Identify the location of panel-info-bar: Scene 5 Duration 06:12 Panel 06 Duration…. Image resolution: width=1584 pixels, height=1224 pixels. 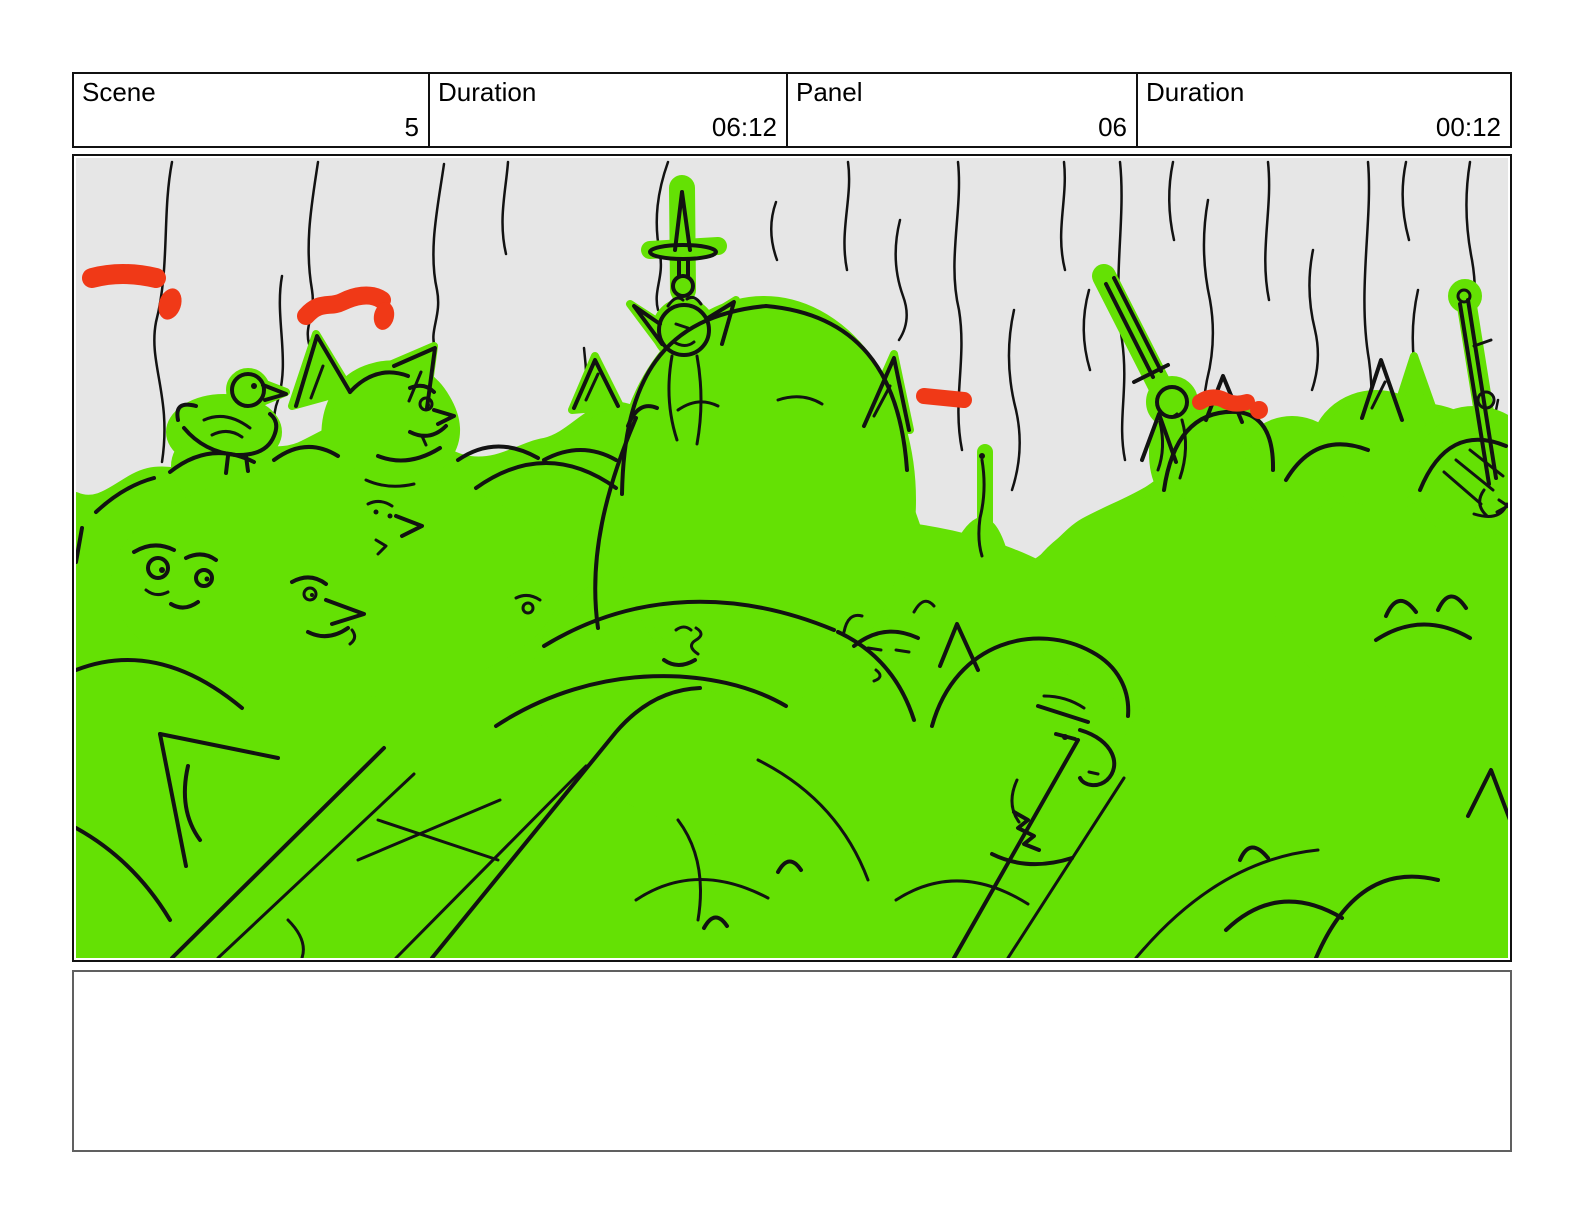
(792, 110).